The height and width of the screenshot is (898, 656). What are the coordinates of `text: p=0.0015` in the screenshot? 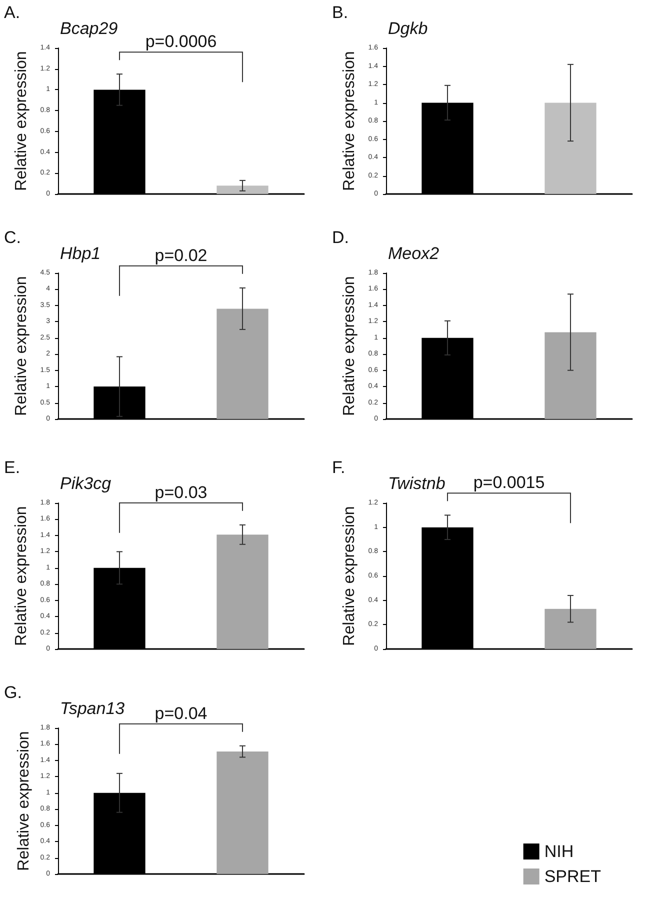 It's located at (509, 482).